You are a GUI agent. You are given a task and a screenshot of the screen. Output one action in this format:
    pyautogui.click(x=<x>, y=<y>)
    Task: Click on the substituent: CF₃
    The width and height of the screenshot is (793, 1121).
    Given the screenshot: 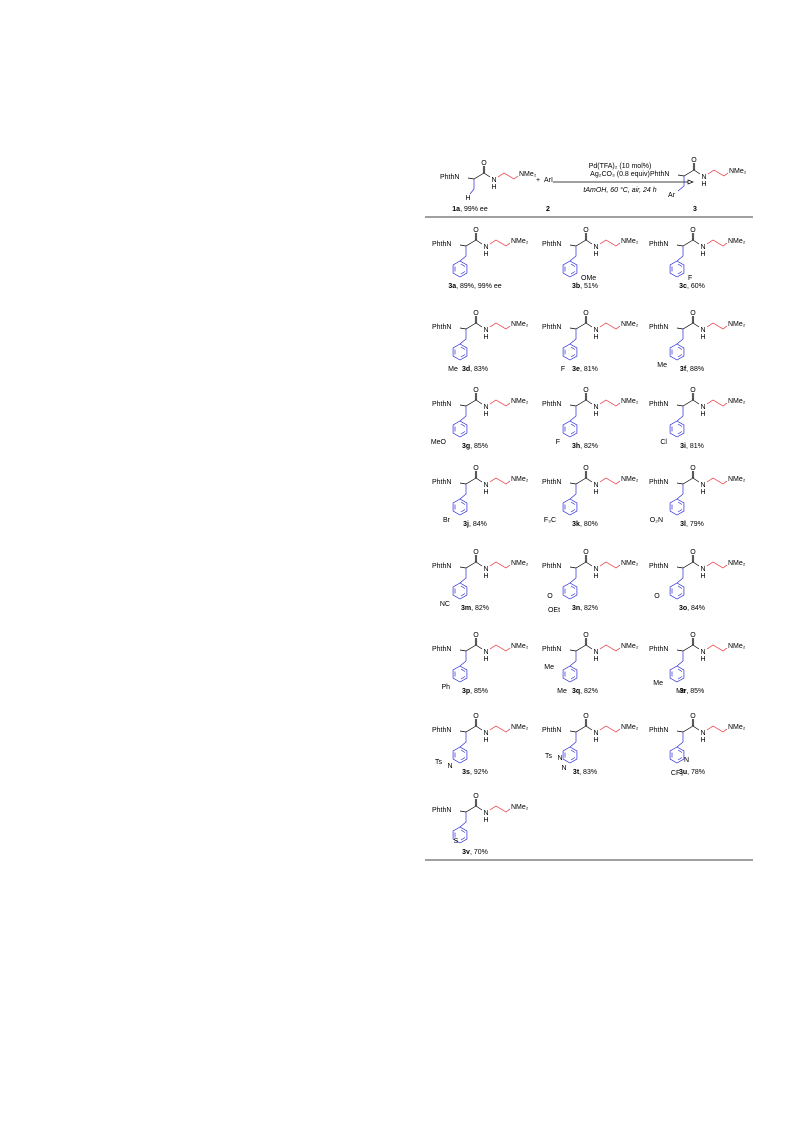 What is the action you would take?
    pyautogui.click(x=677, y=773)
    